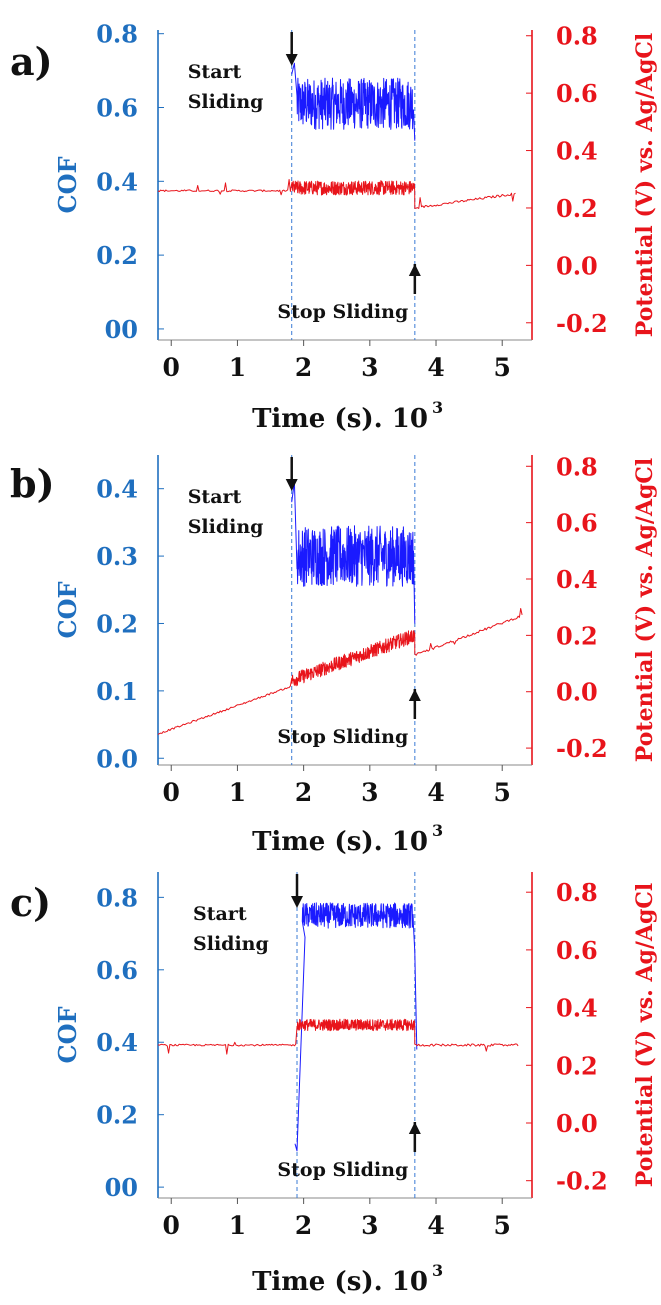 This screenshot has height=1305, width=661. What do you see at coordinates (117, 691) in the screenshot?
I see `y-left-tick-label: 0.1` at bounding box center [117, 691].